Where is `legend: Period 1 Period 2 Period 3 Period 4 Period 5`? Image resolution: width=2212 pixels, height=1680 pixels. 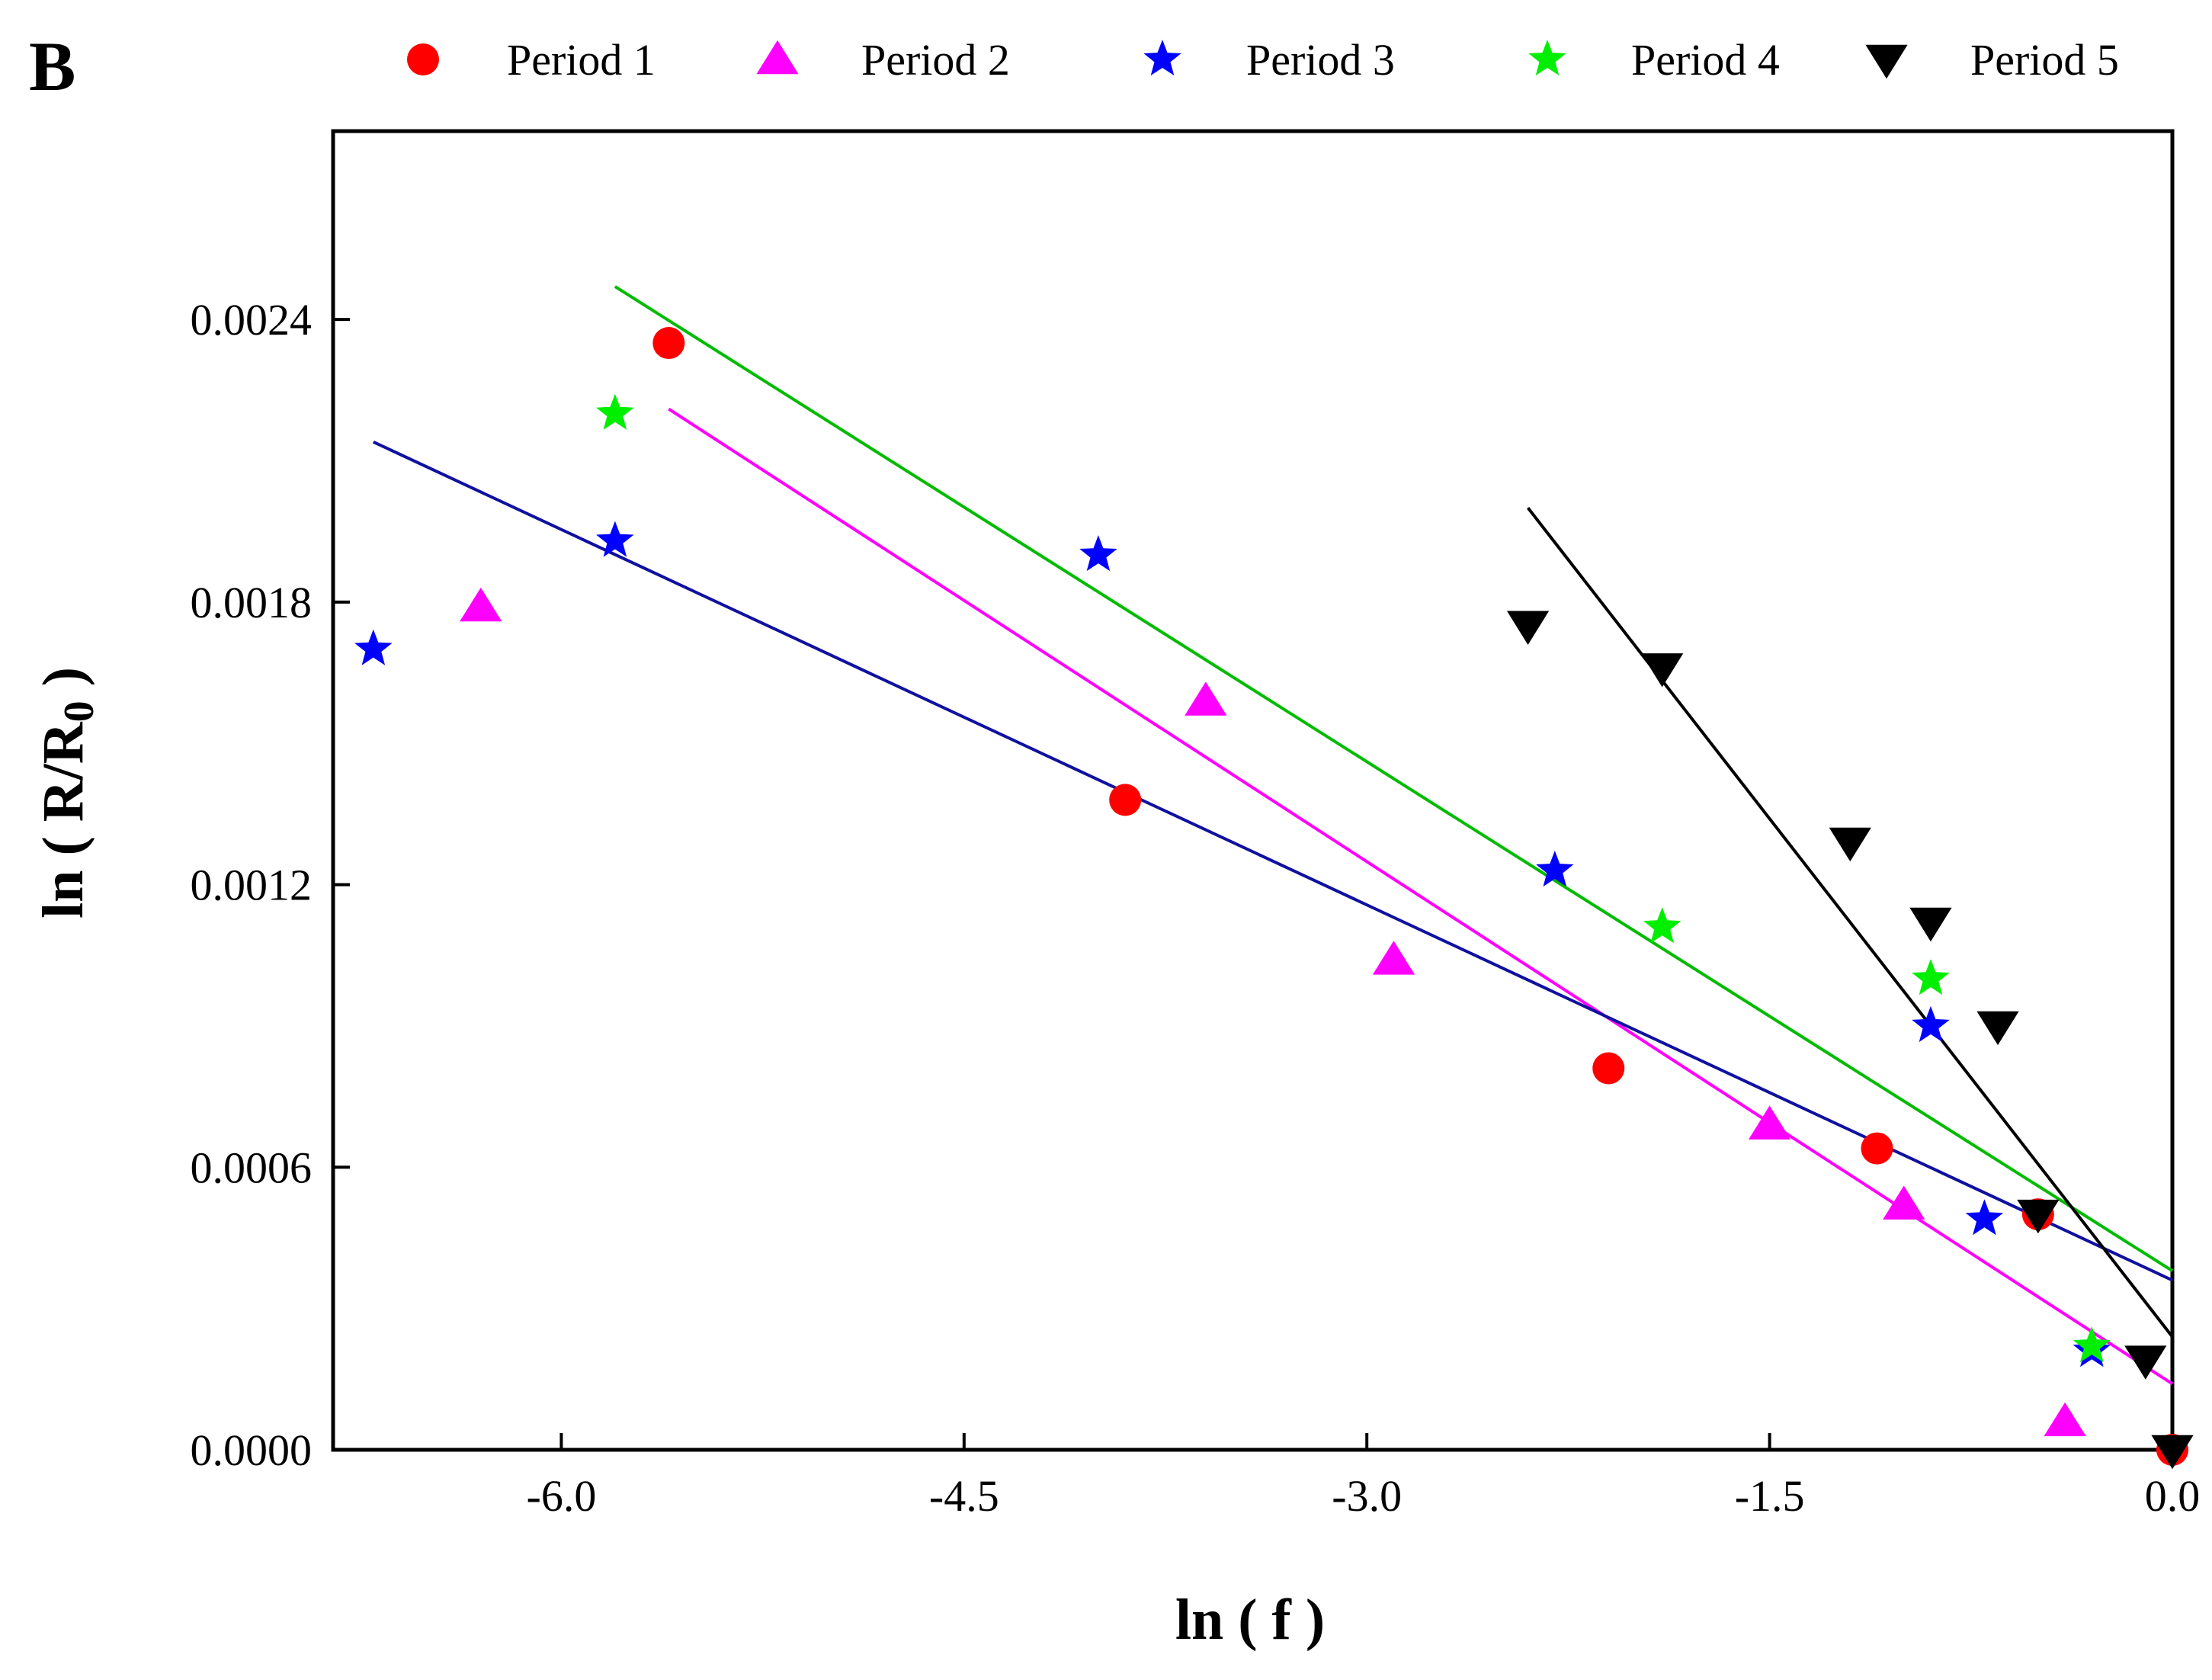
legend: Period 1 Period 2 Period 3 Period 4 Period 5 is located at coordinates (1263, 60).